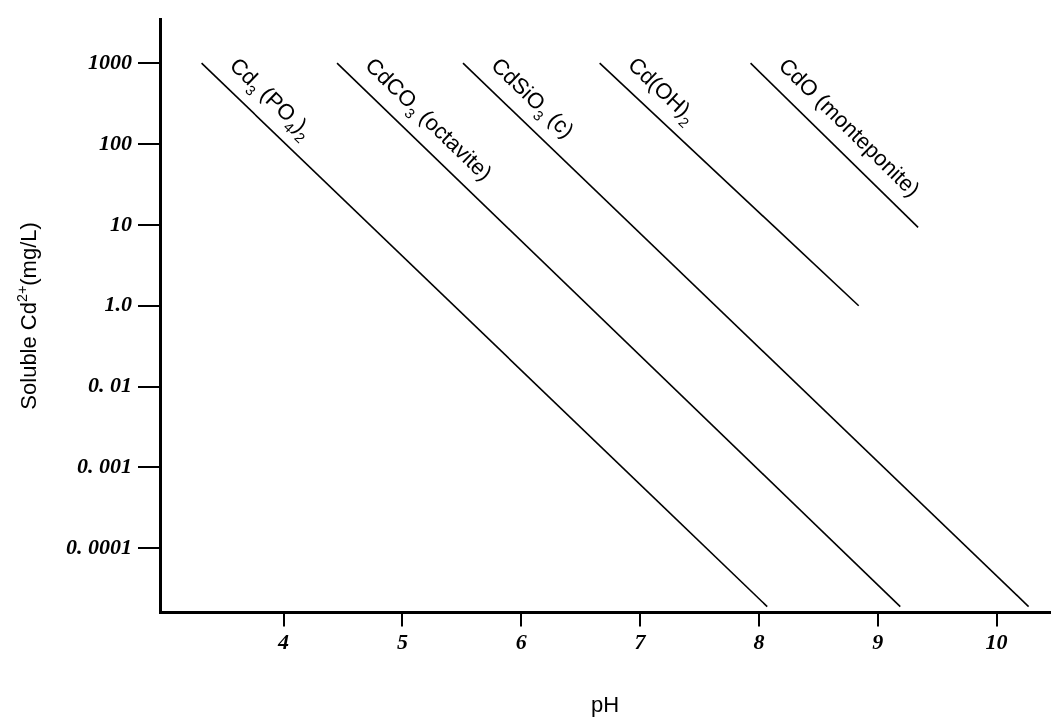  I want to click on y-tick-label: 0. 0001, so click(99, 546).